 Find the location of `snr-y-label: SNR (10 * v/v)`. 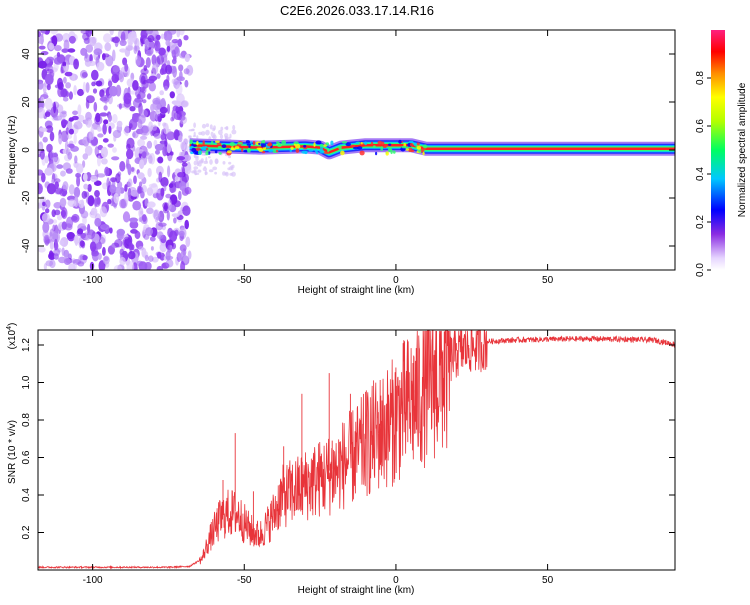

snr-y-label: SNR (10 * v/v) is located at coordinates (12, 452).